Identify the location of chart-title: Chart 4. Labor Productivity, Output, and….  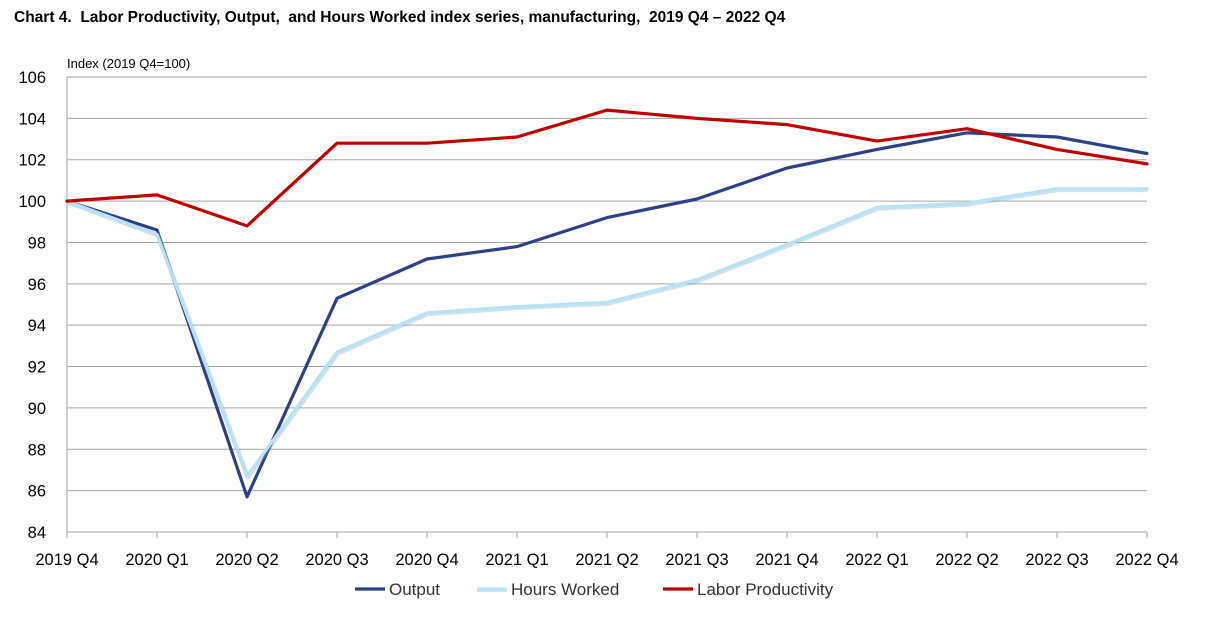
(400, 17).